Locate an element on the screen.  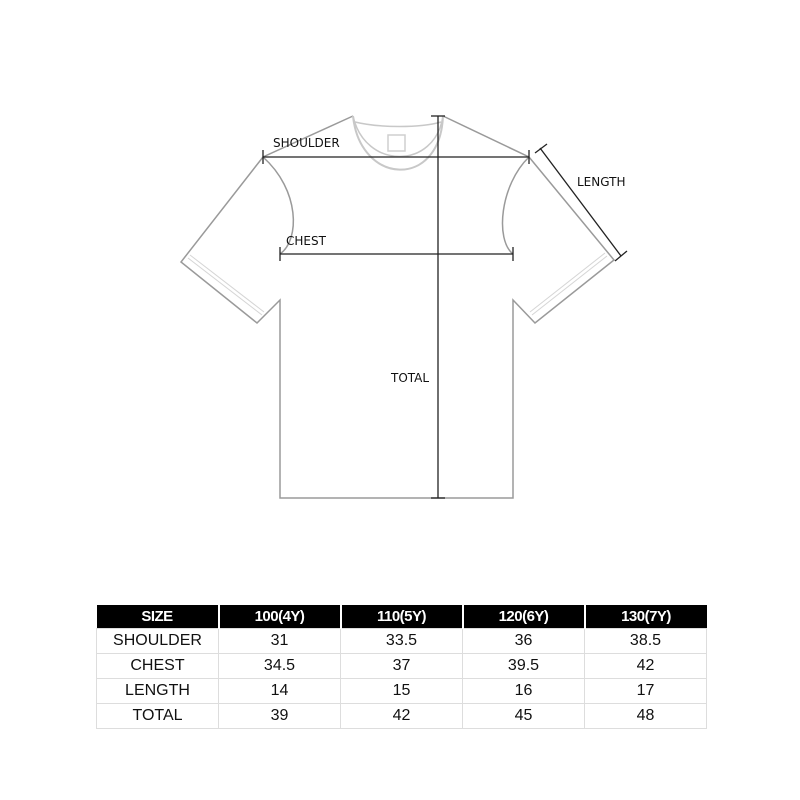
length-label: LENGTH is located at coordinates (601, 182).